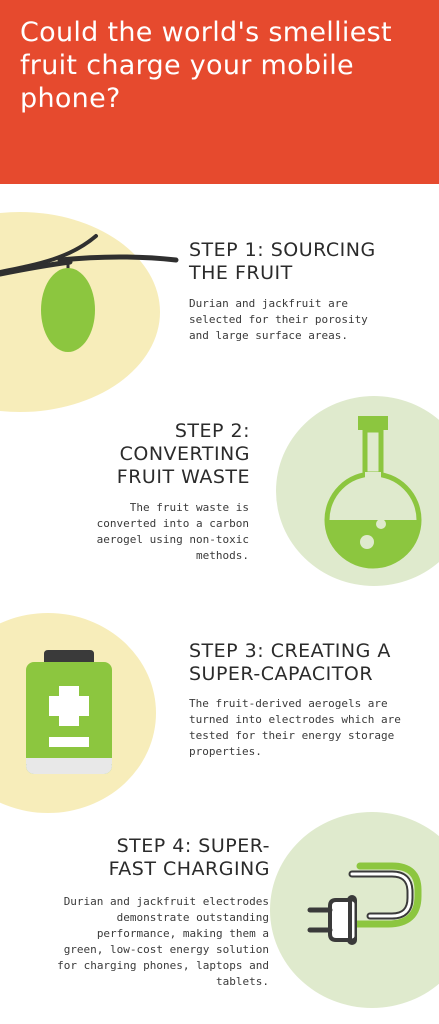  Describe the element at coordinates (89, 293) in the screenshot. I see `fruit-on-branch-icon` at that location.